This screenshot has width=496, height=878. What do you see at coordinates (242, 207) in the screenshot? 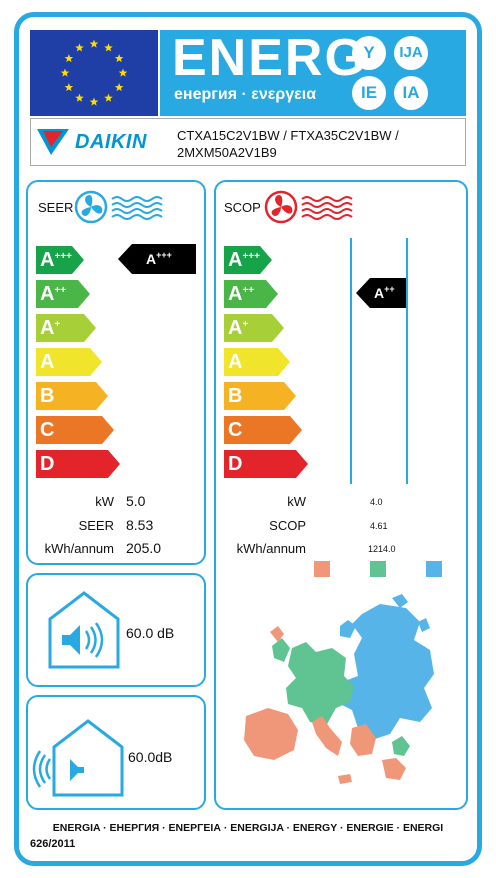
I see `scop-title: SCOP` at bounding box center [242, 207].